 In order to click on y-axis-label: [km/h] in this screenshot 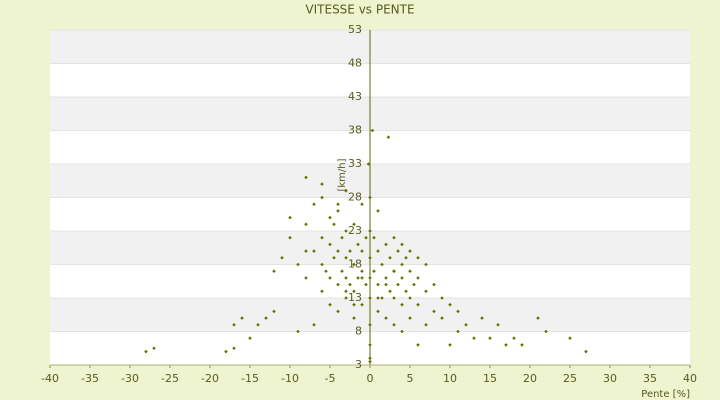, I will do `click(342, 174)`.